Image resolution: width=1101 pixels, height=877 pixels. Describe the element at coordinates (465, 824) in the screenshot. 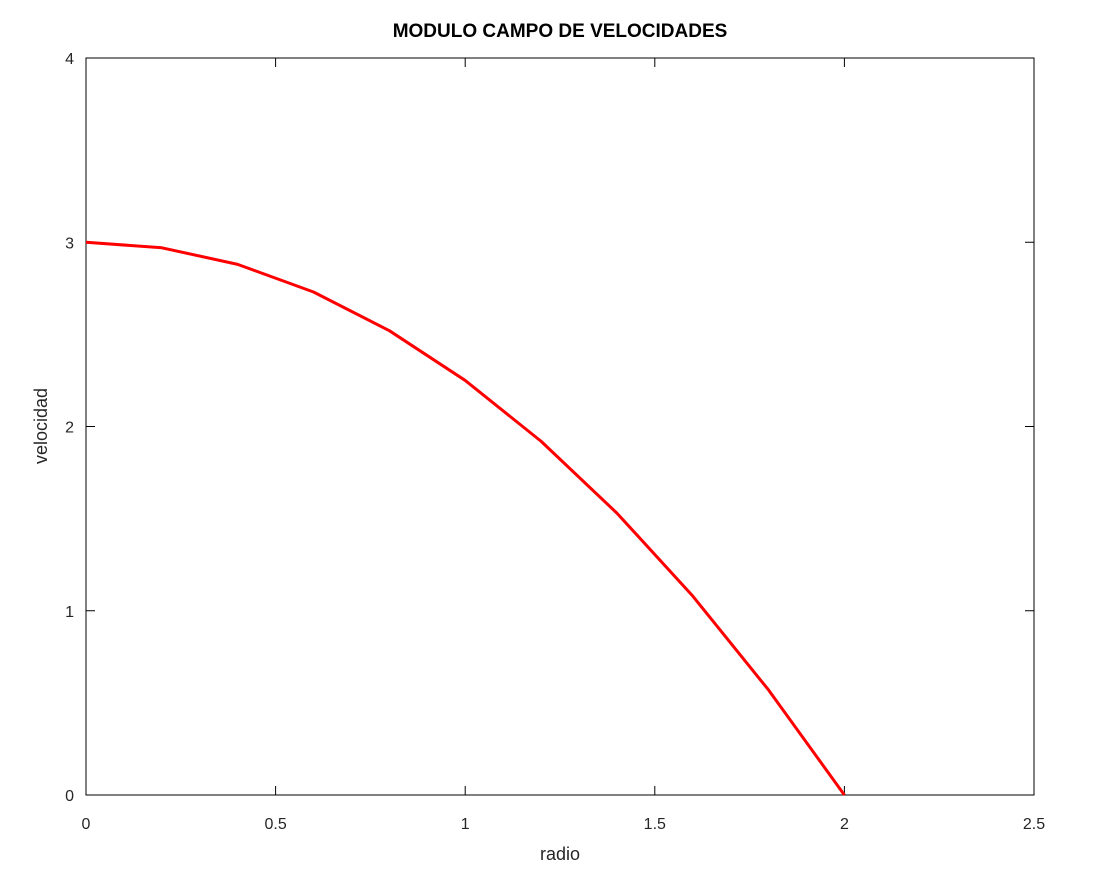

I see `x-tick-label: 1` at that location.